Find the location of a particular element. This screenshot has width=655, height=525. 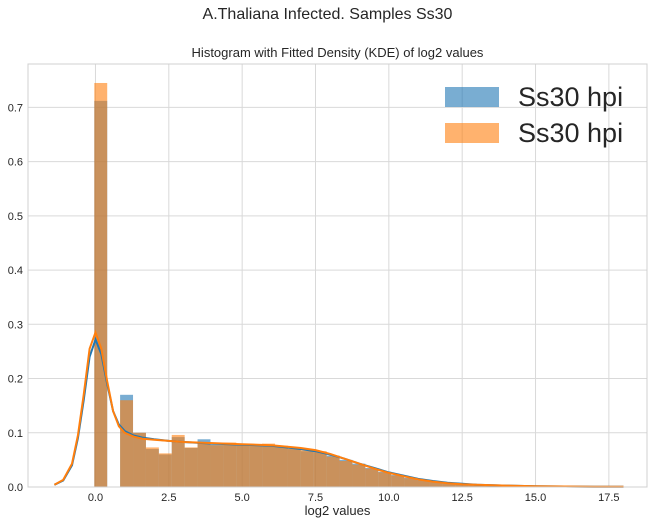

y-tick-label: 0.2 is located at coordinates (15, 380).